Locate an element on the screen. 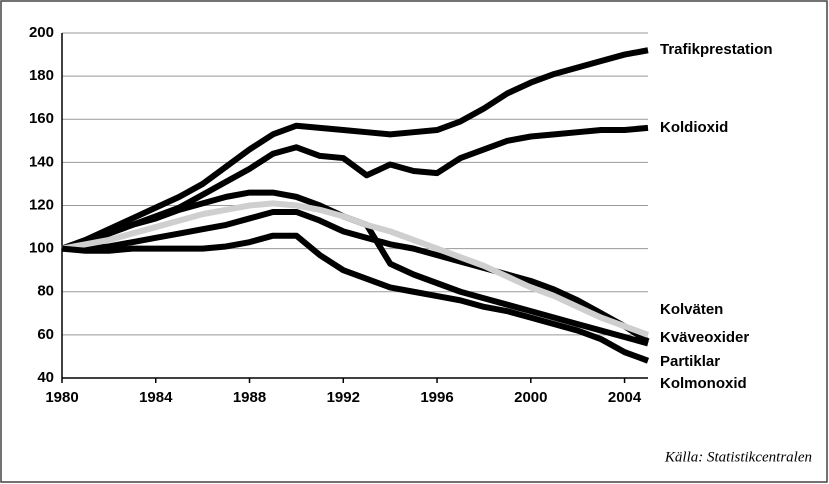 Image resolution: width=829 pixels, height=484 pixels. source: Källa: Statistikcentralen is located at coordinates (738, 457).